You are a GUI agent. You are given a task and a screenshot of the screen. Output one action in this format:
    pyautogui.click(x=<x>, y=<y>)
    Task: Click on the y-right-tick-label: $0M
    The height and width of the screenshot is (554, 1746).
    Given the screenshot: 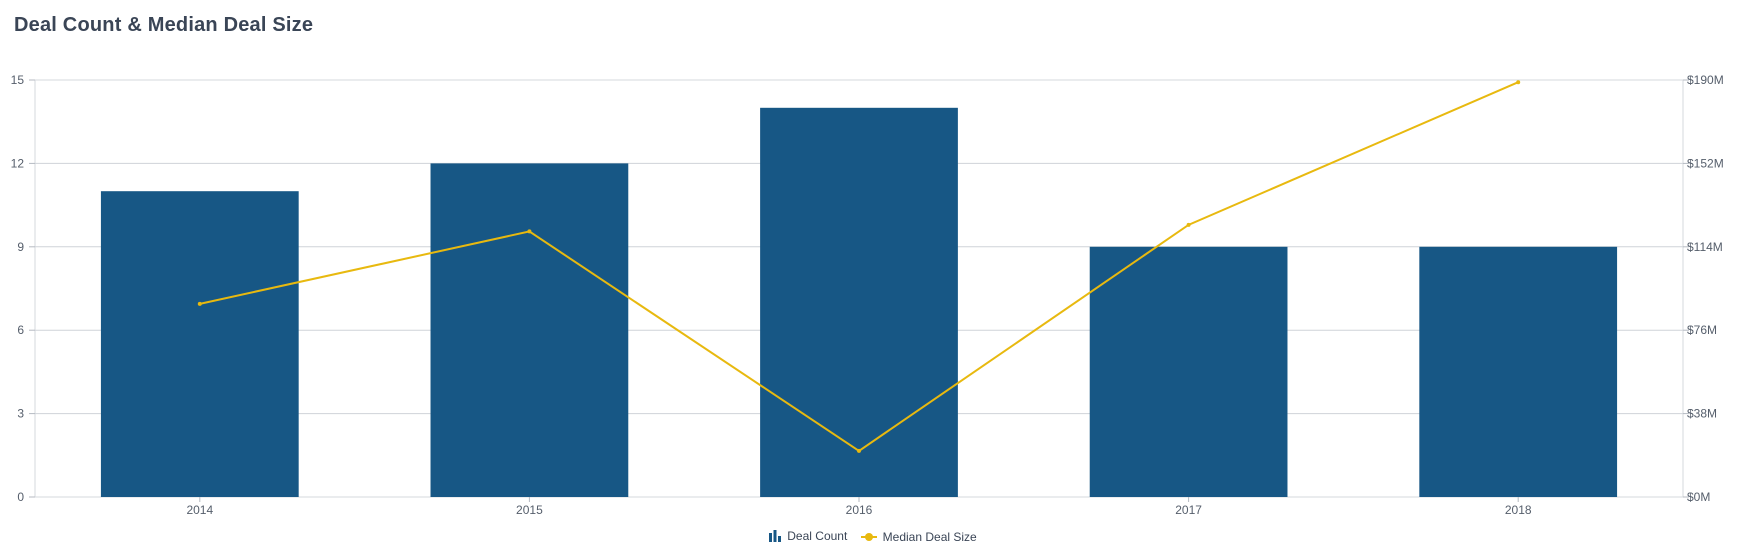 What is the action you would take?
    pyautogui.click(x=1698, y=497)
    